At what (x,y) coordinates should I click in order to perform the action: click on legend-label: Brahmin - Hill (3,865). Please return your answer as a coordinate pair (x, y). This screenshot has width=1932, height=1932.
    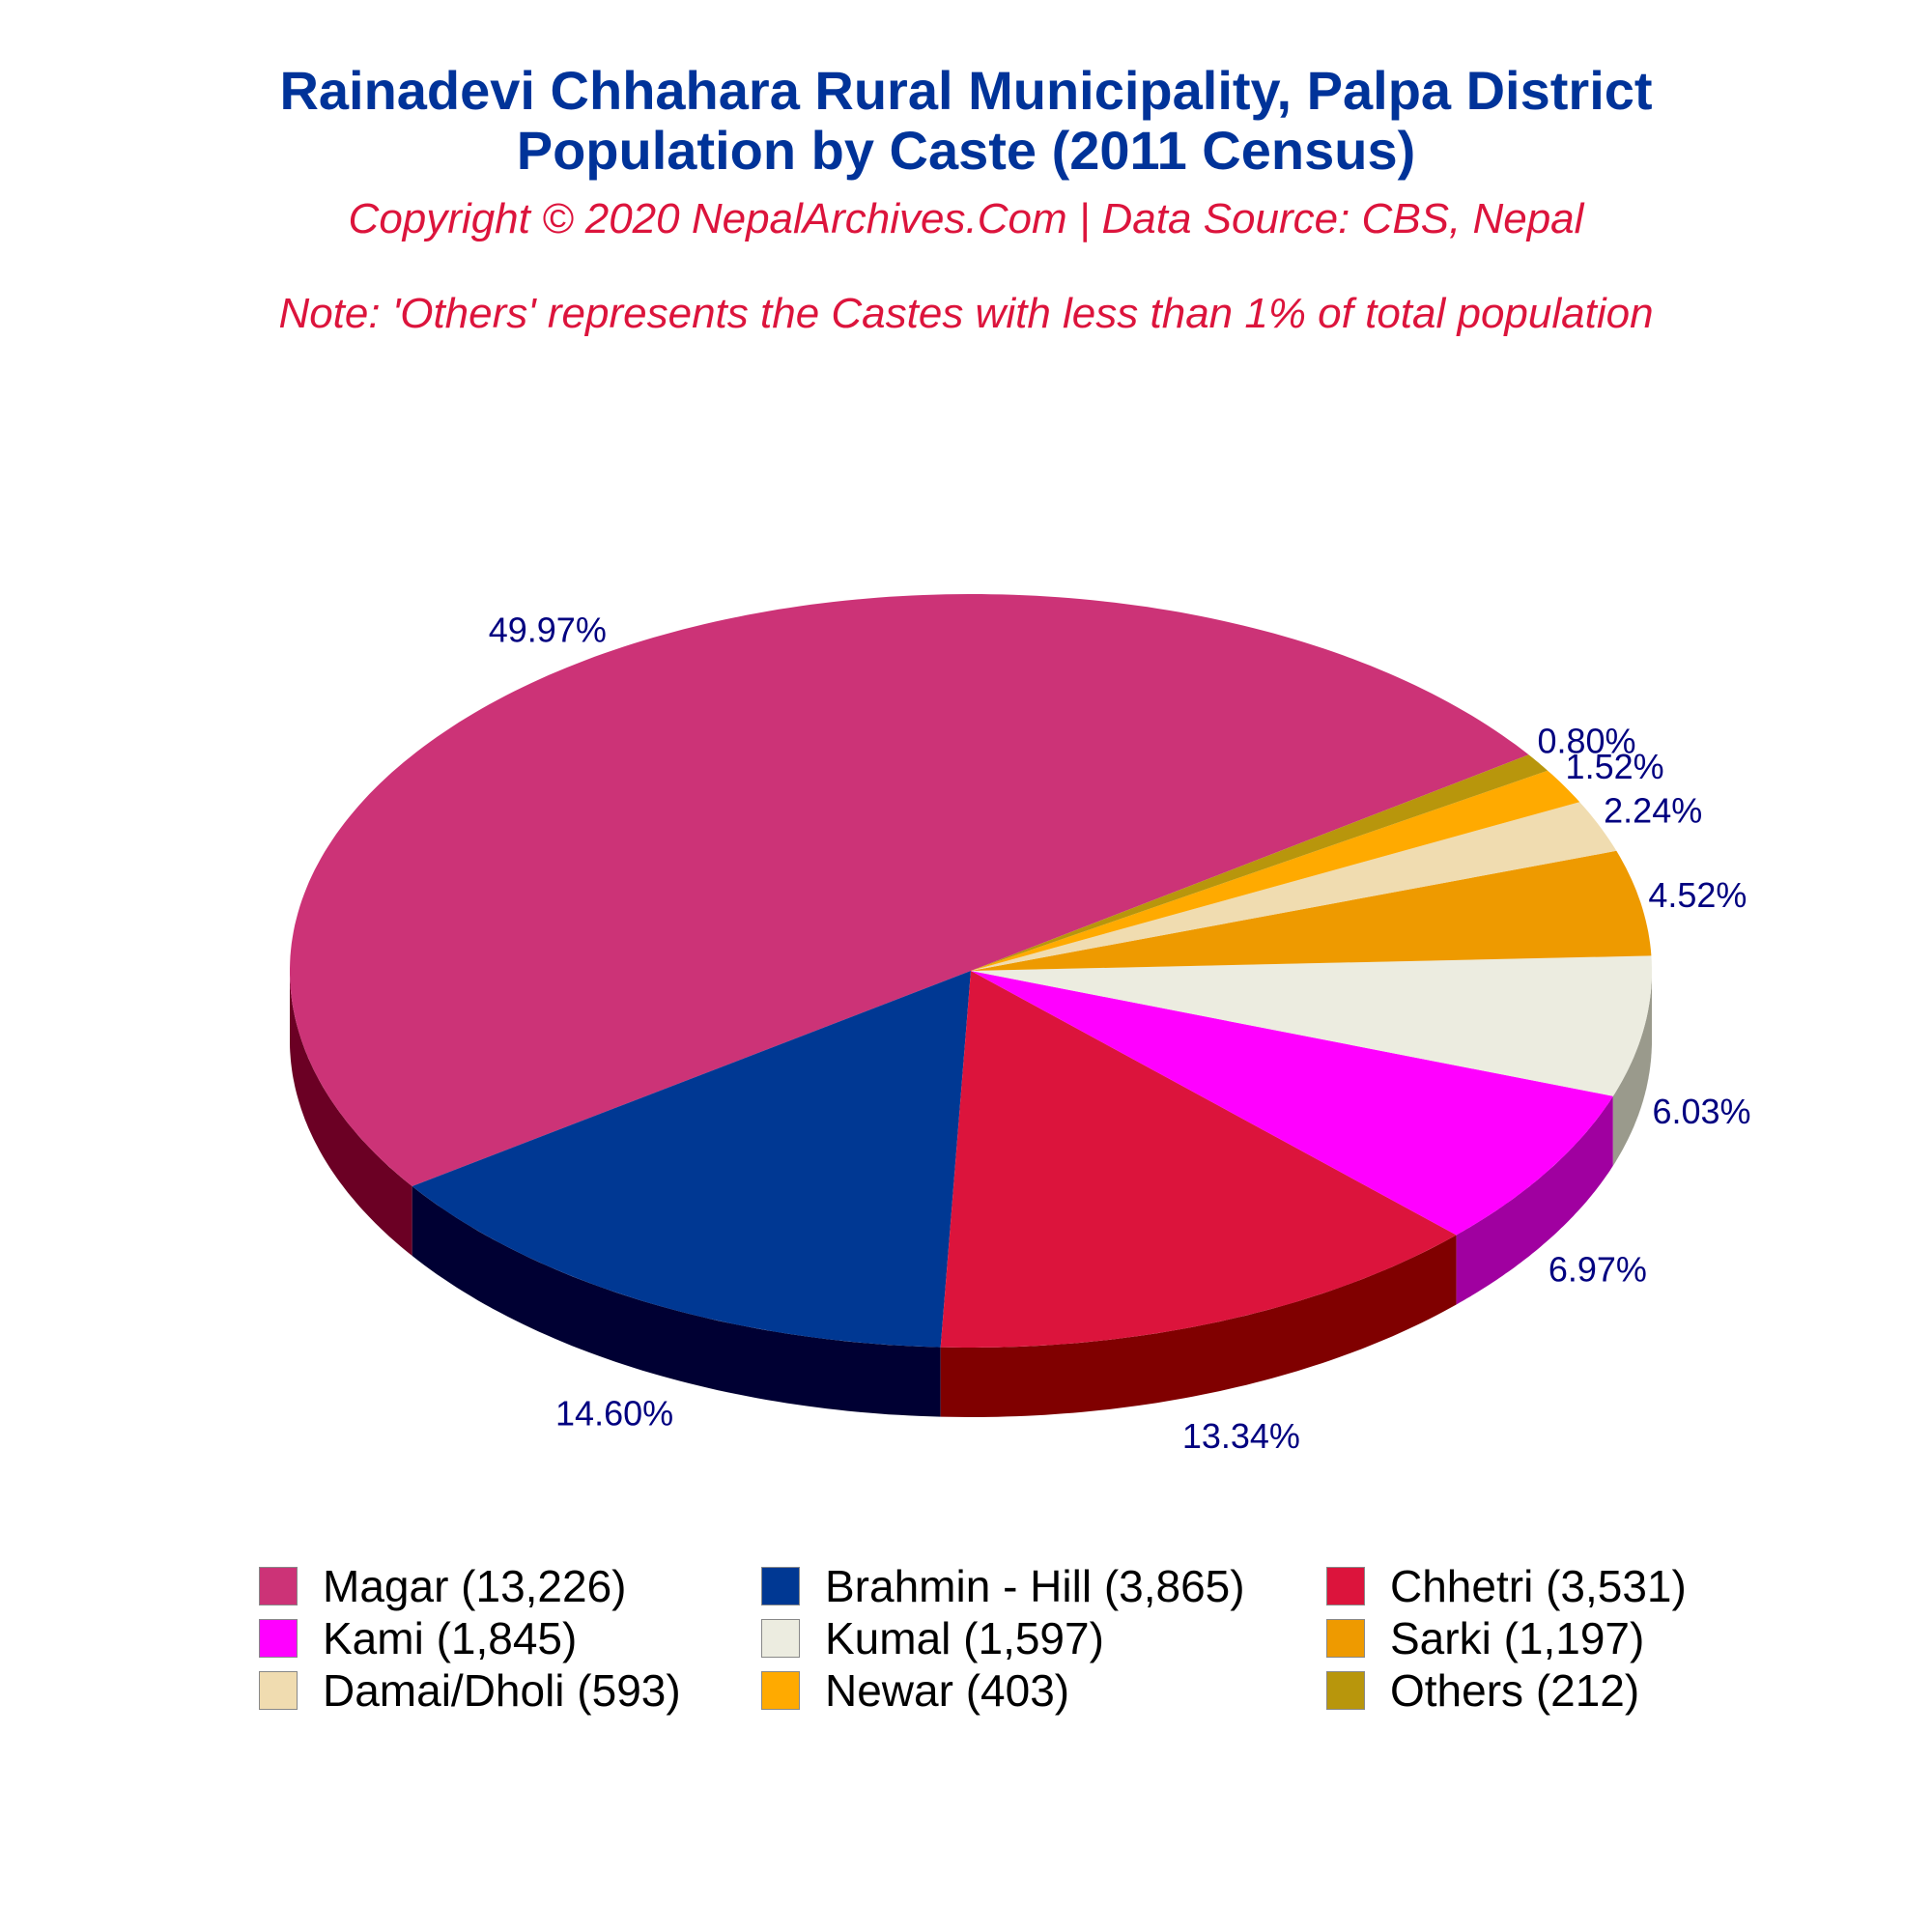
    Looking at the image, I should click on (1035, 1586).